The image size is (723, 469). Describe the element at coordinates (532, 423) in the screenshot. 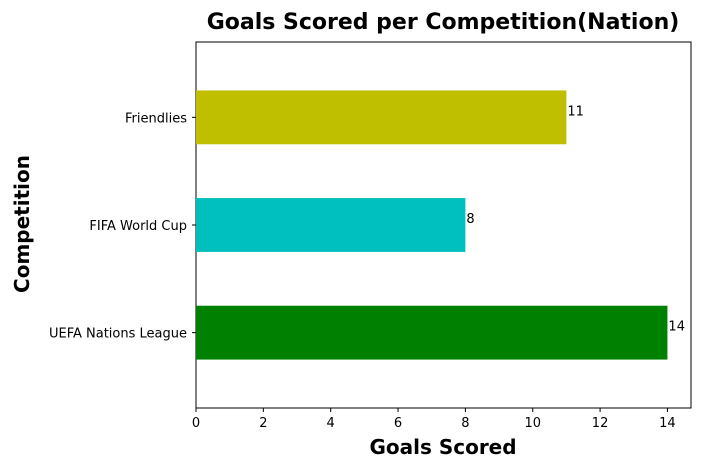

I see `x-tick-label-5: 10` at that location.